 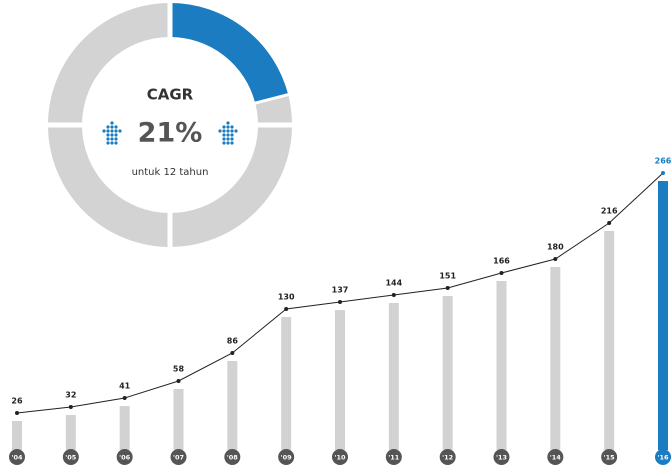 I want to click on x-tick-label: '12, so click(x=447, y=458).